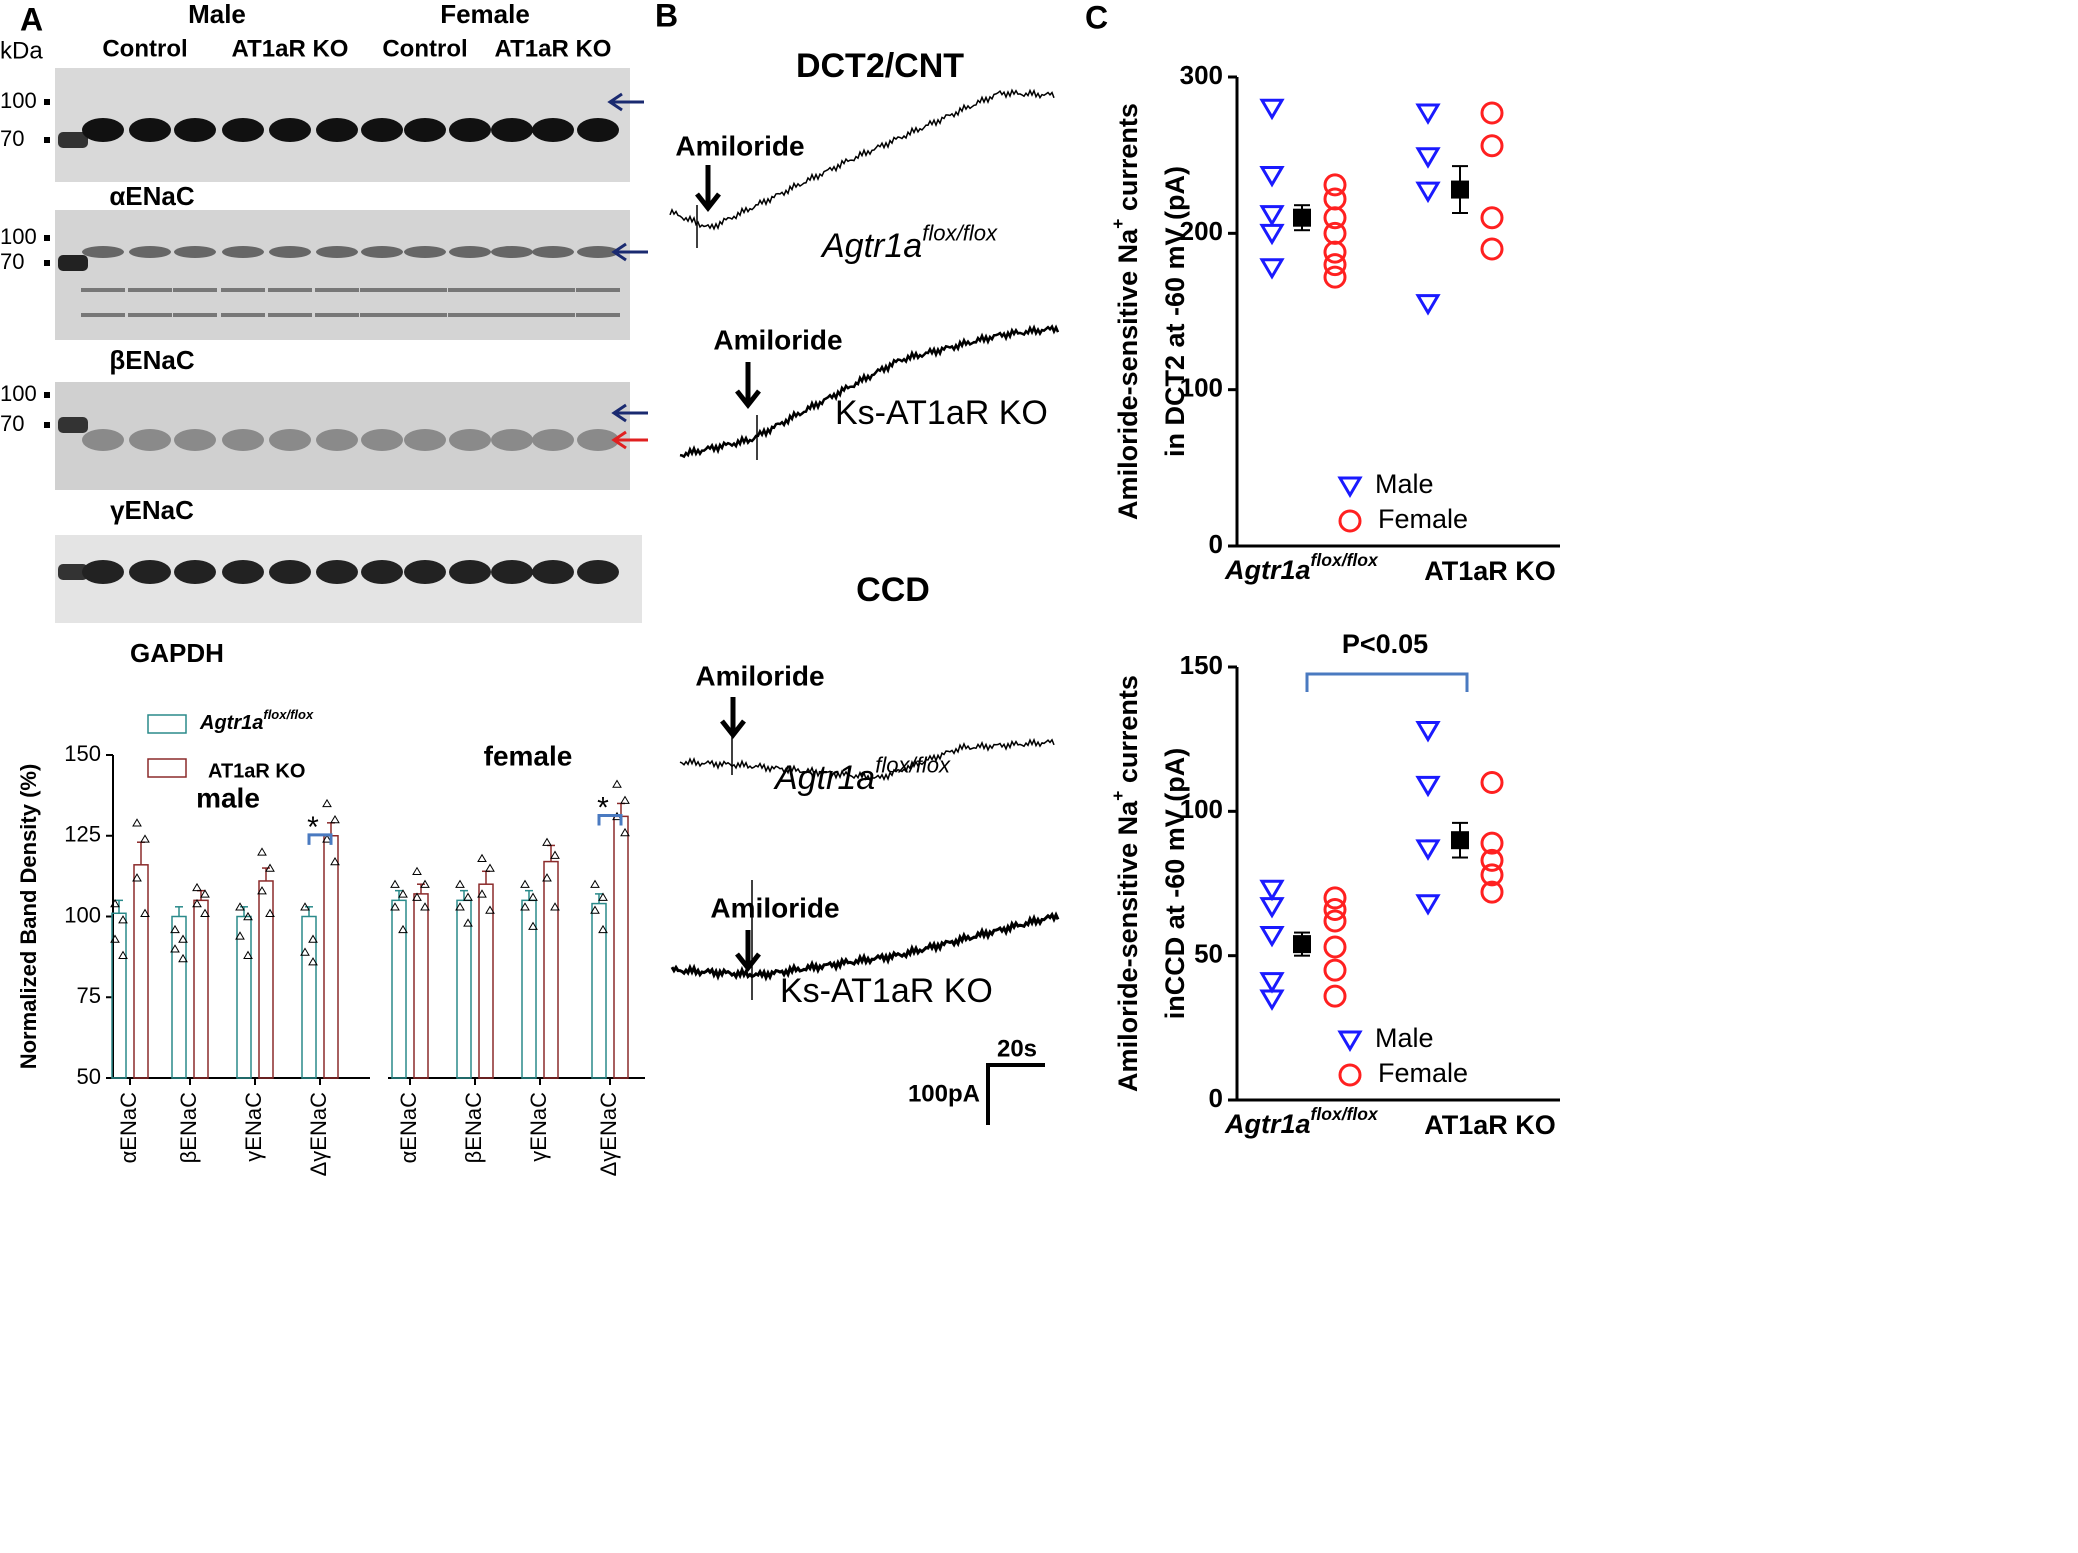 This screenshot has height=1553, width=2078. Describe the element at coordinates (1201, 231) in the screenshot. I see `y-tick-label: 200` at that location.